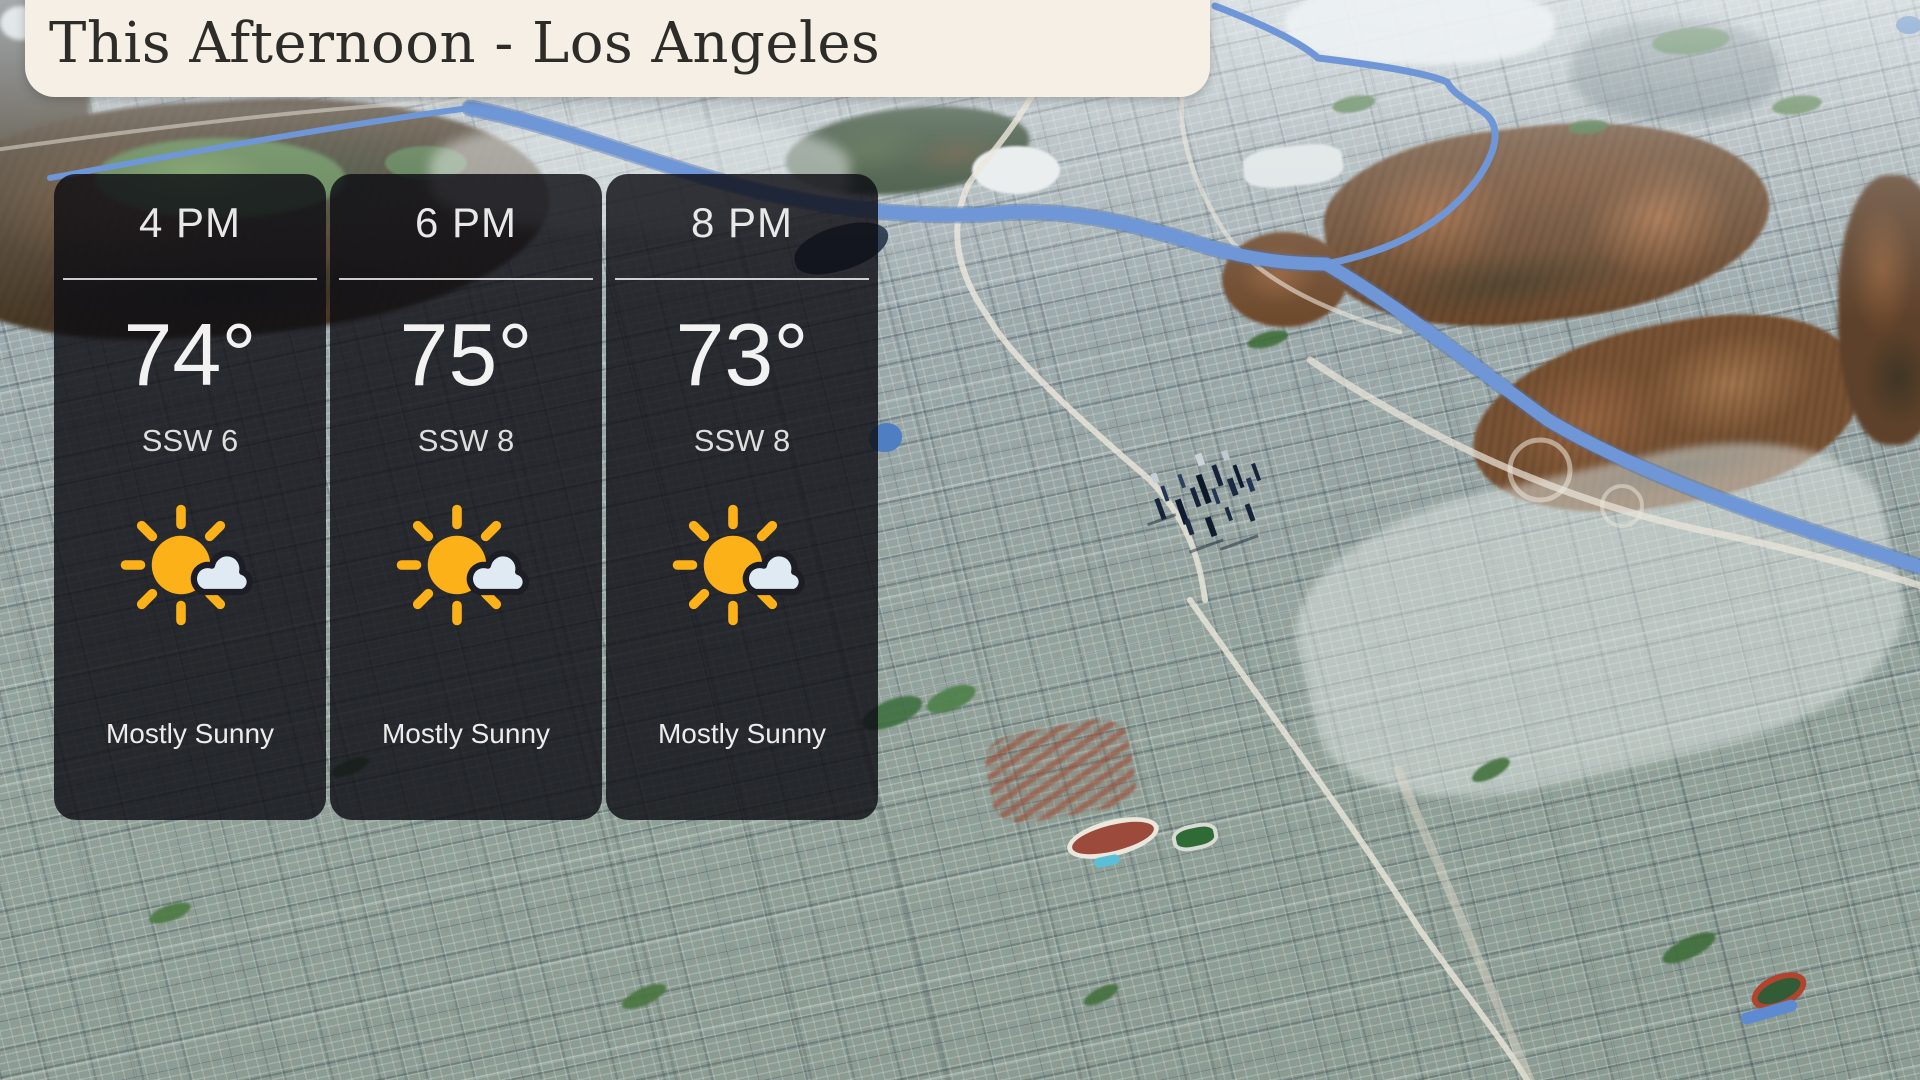  I want to click on temperature: 74°, so click(190, 354).